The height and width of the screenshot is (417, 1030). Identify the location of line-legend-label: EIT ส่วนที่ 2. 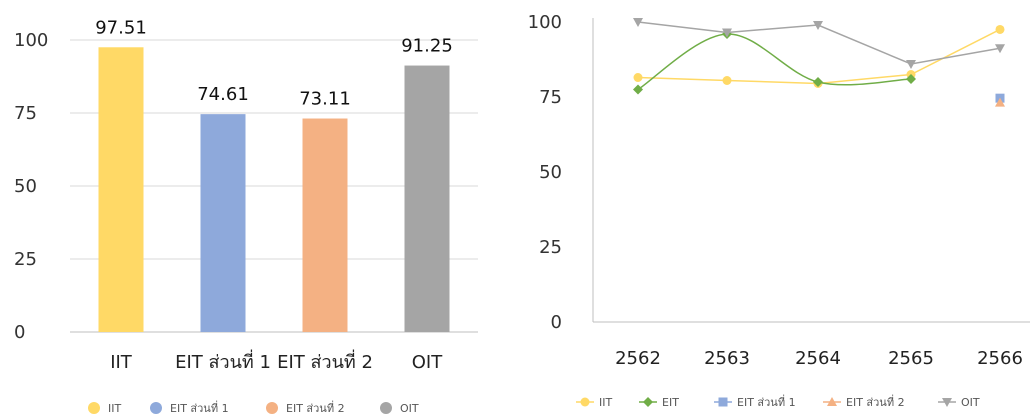
(875, 401).